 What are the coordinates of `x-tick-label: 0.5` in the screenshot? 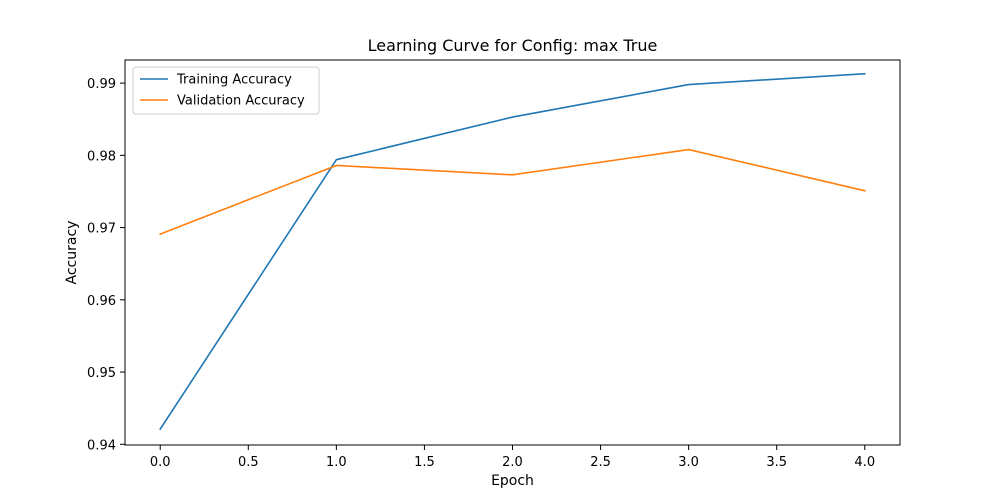 It's located at (248, 462).